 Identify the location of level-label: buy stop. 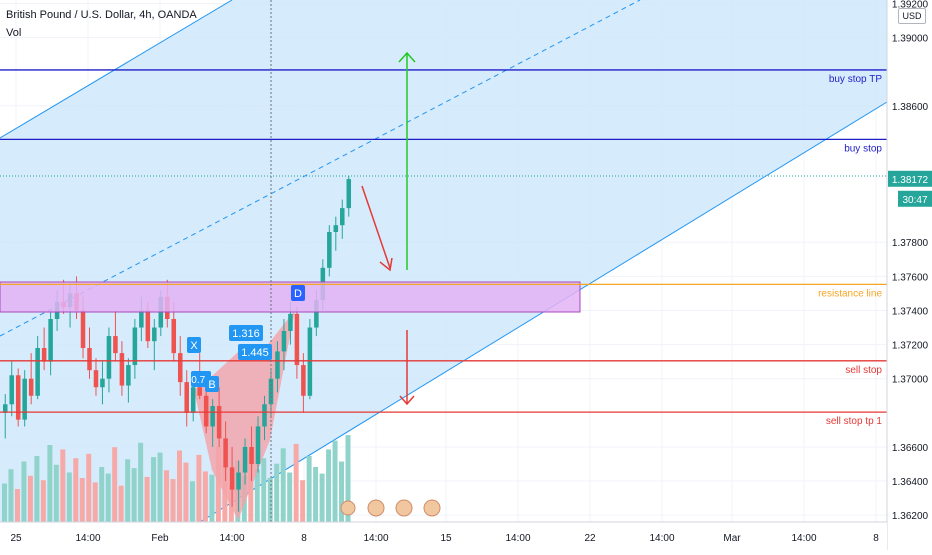
(863, 148).